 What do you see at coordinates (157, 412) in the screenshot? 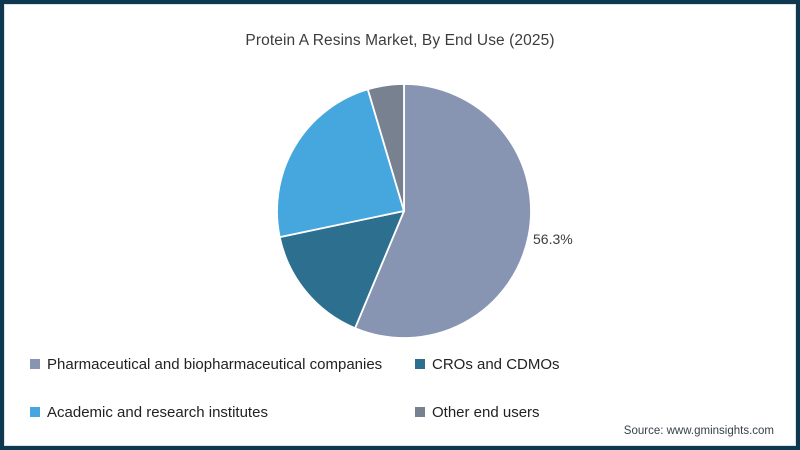
I see `legend-label-academic: Academic and research institutes` at bounding box center [157, 412].